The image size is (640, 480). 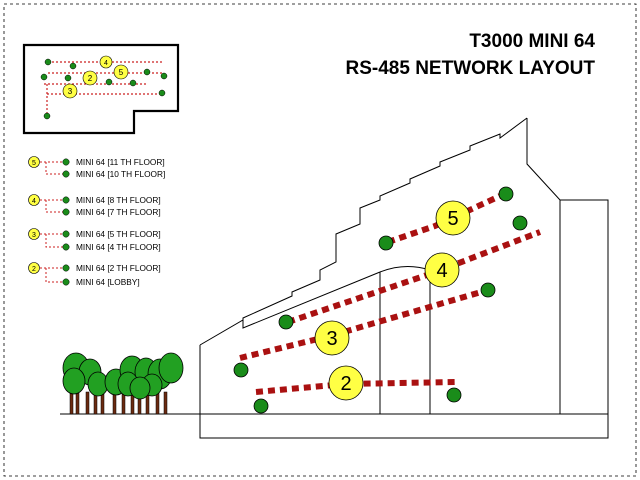 What do you see at coordinates (118, 200) in the screenshot?
I see `legend-label: MINI 64 [8 TH FLOOR]` at bounding box center [118, 200].